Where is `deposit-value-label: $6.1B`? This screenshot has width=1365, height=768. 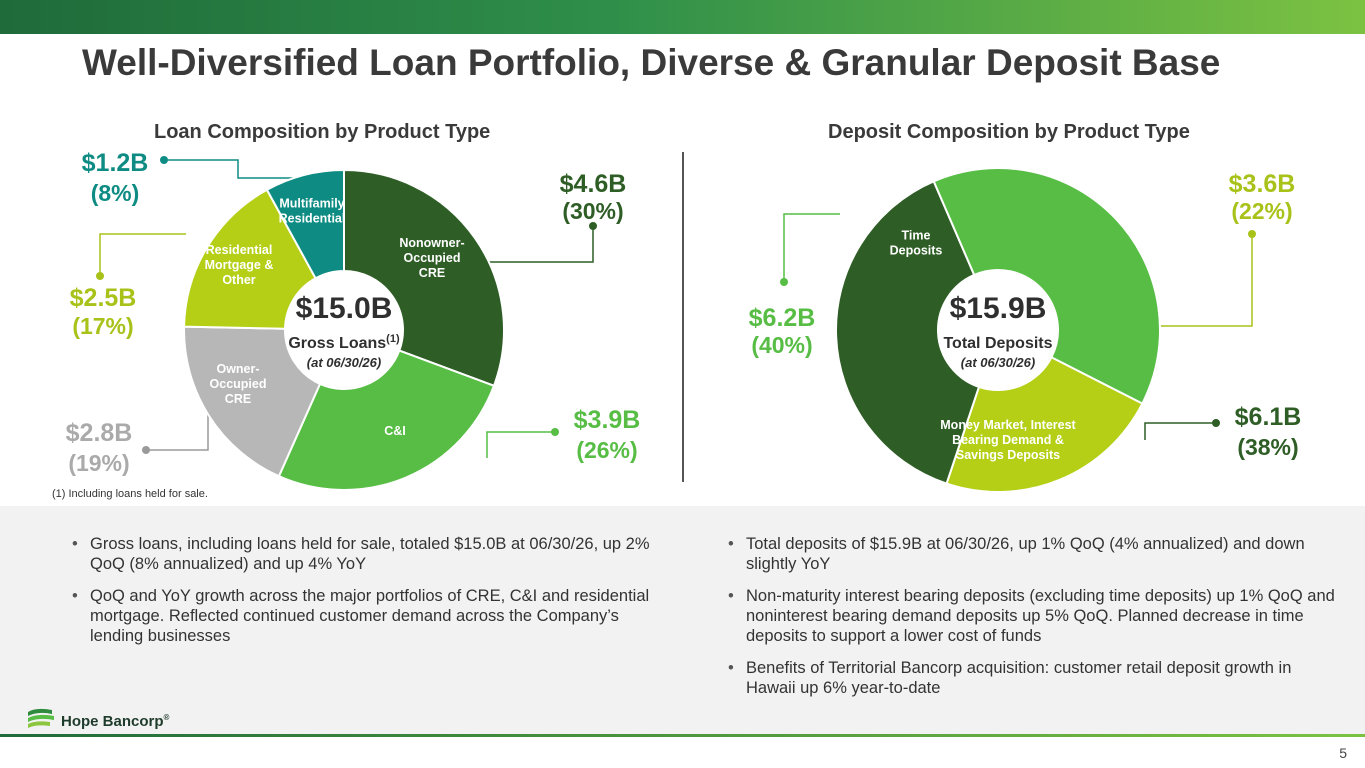
deposit-value-label: $6.1B is located at coordinates (1268, 417).